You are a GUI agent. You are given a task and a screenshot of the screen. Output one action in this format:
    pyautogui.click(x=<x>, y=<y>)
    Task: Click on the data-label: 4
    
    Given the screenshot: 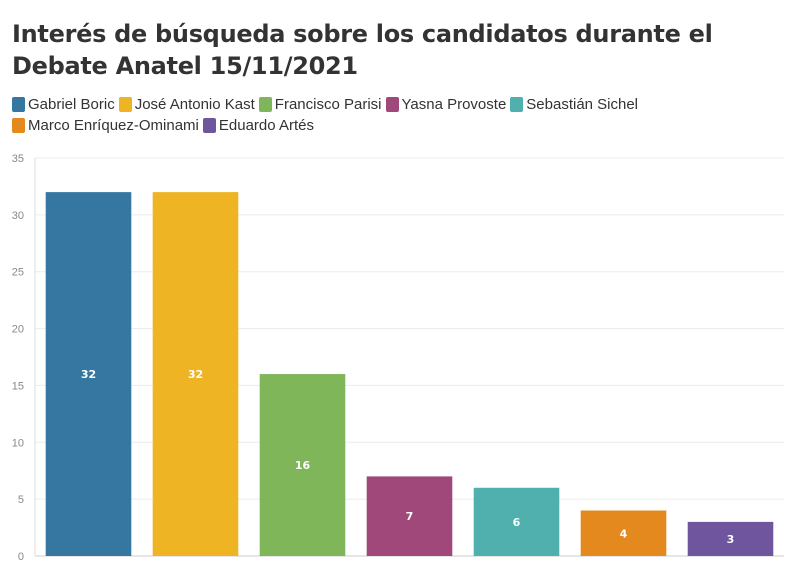 What is the action you would take?
    pyautogui.click(x=624, y=533)
    